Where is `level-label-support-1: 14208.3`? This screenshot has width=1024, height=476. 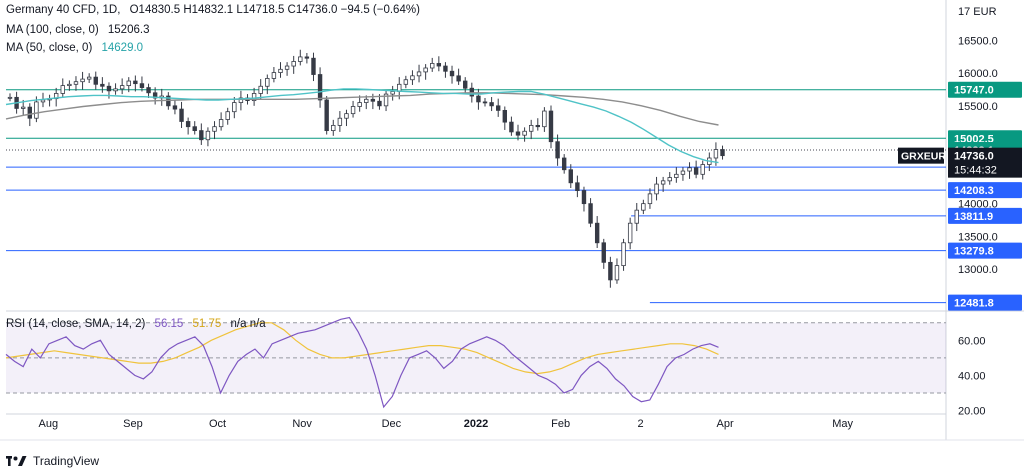 level-label-support-1: 14208.3 is located at coordinates (974, 191).